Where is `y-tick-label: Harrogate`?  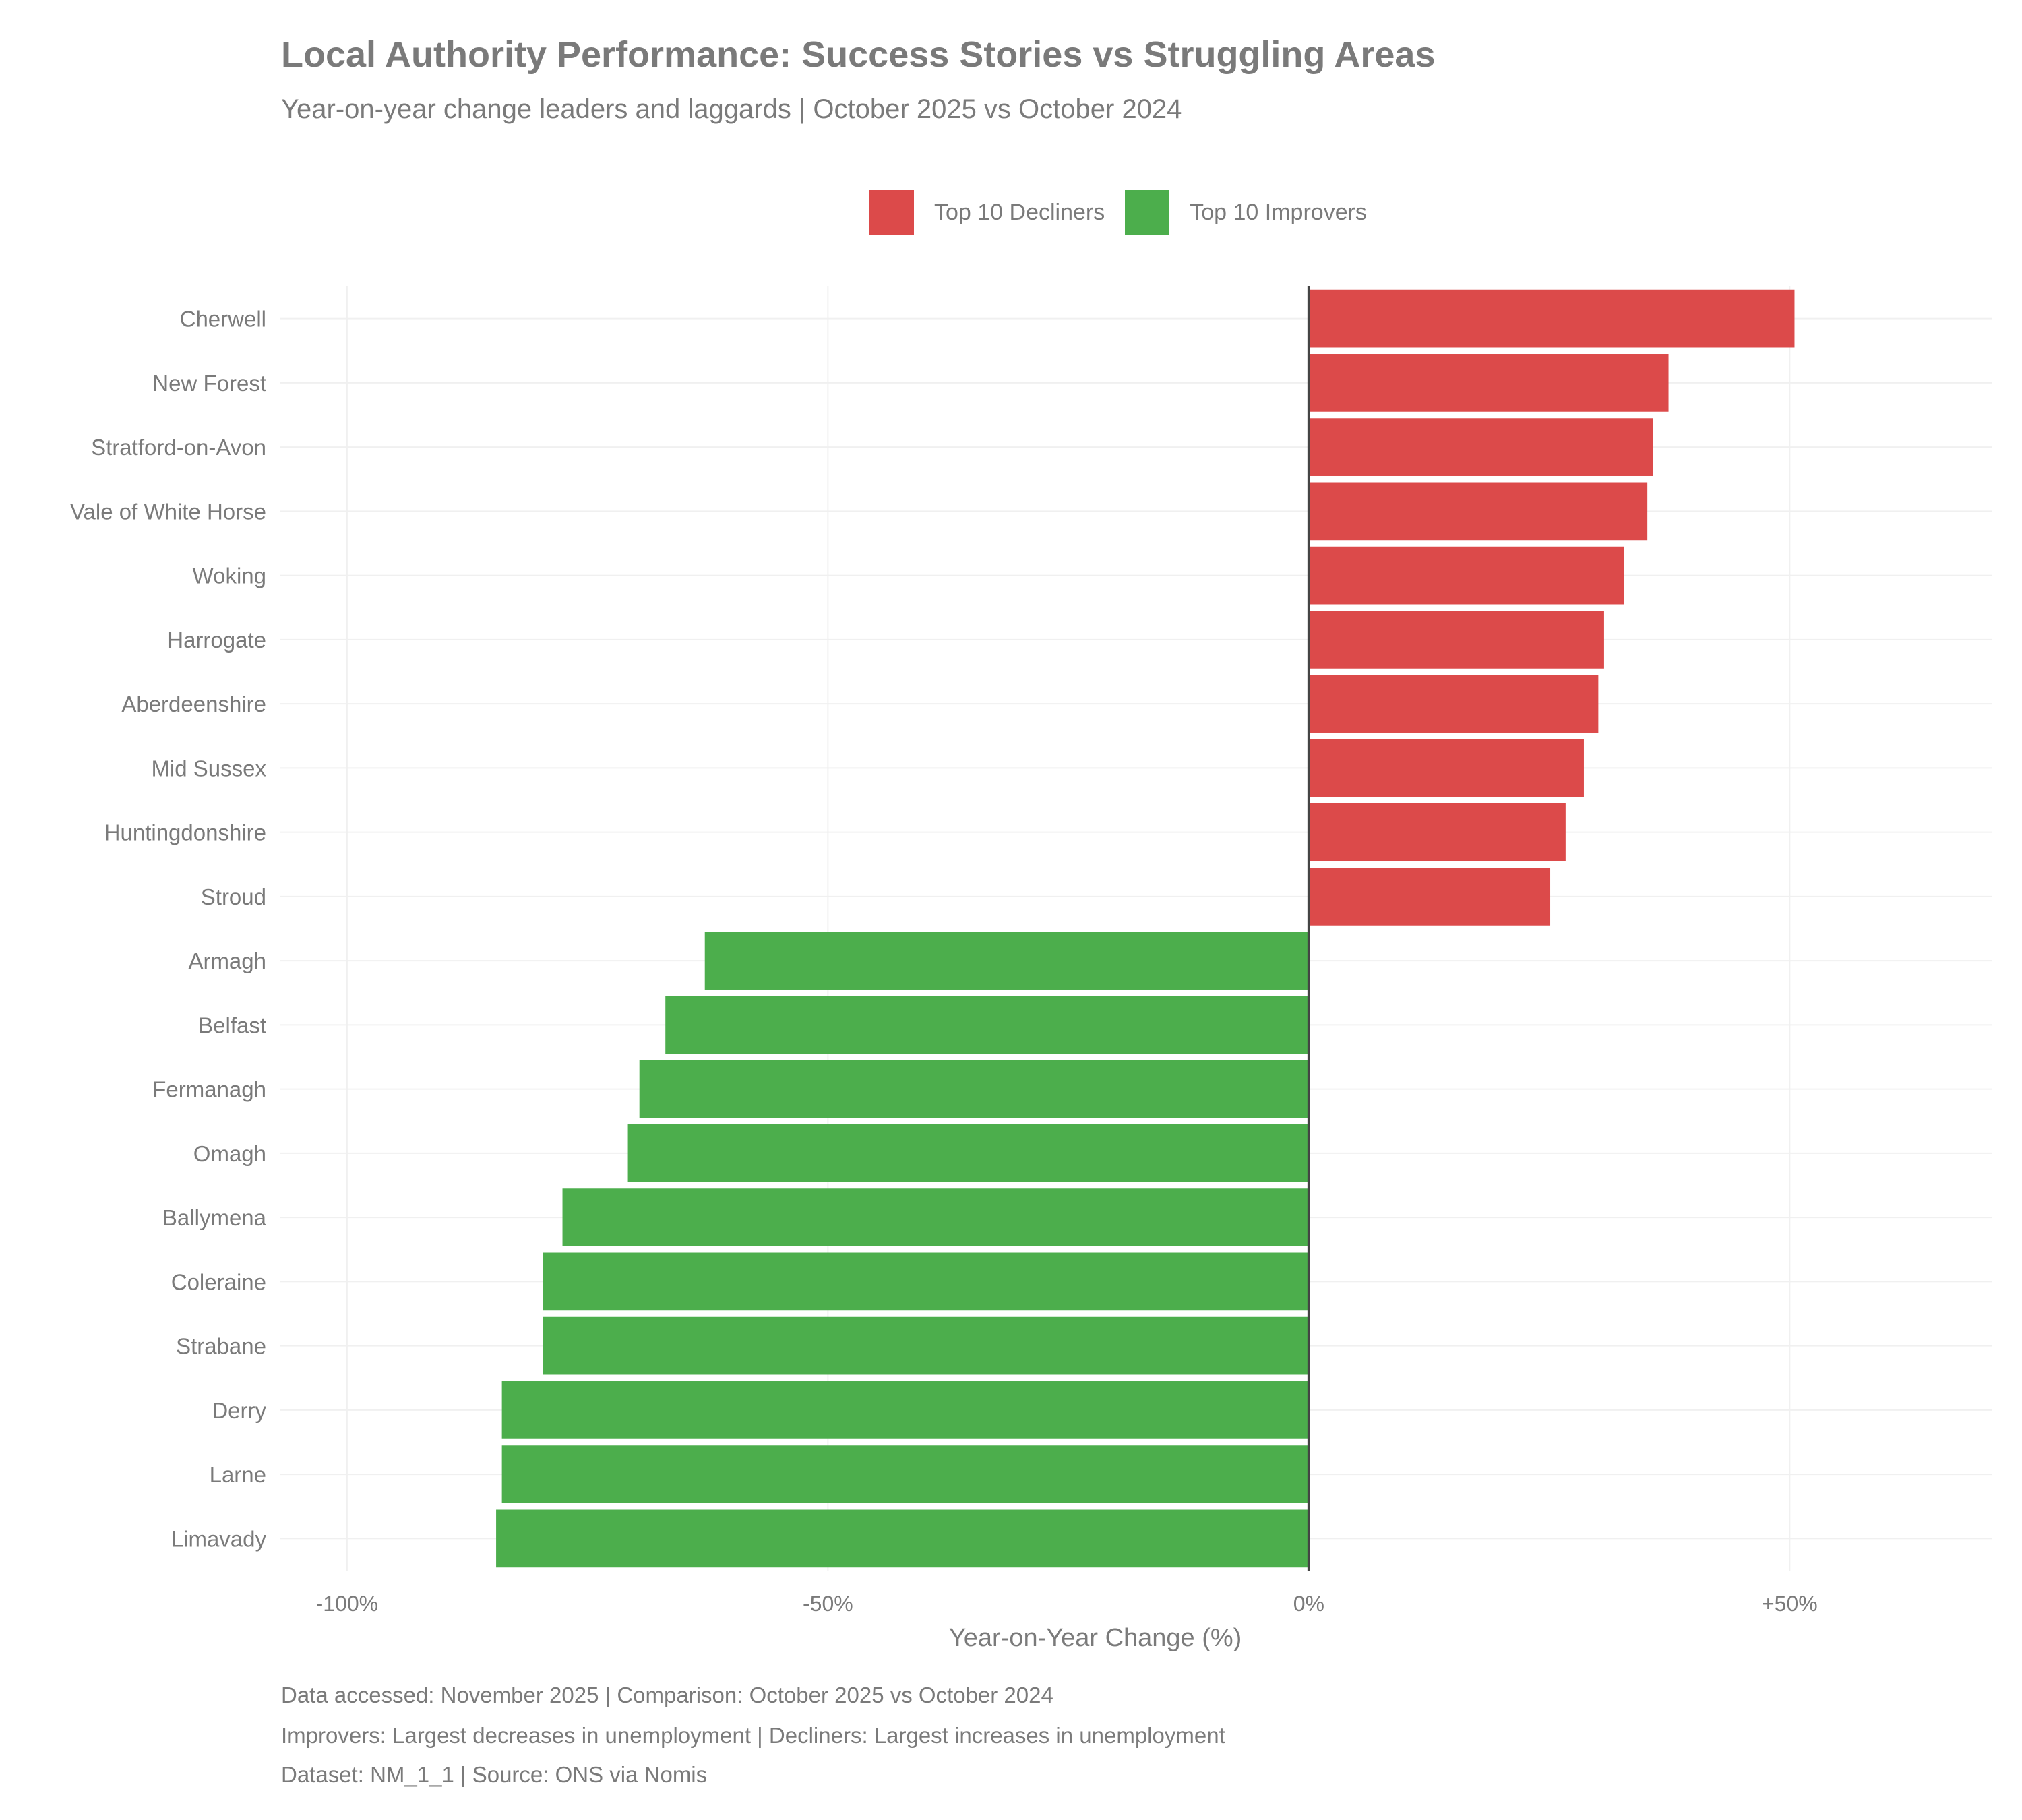
y-tick-label: Harrogate is located at coordinates (217, 640).